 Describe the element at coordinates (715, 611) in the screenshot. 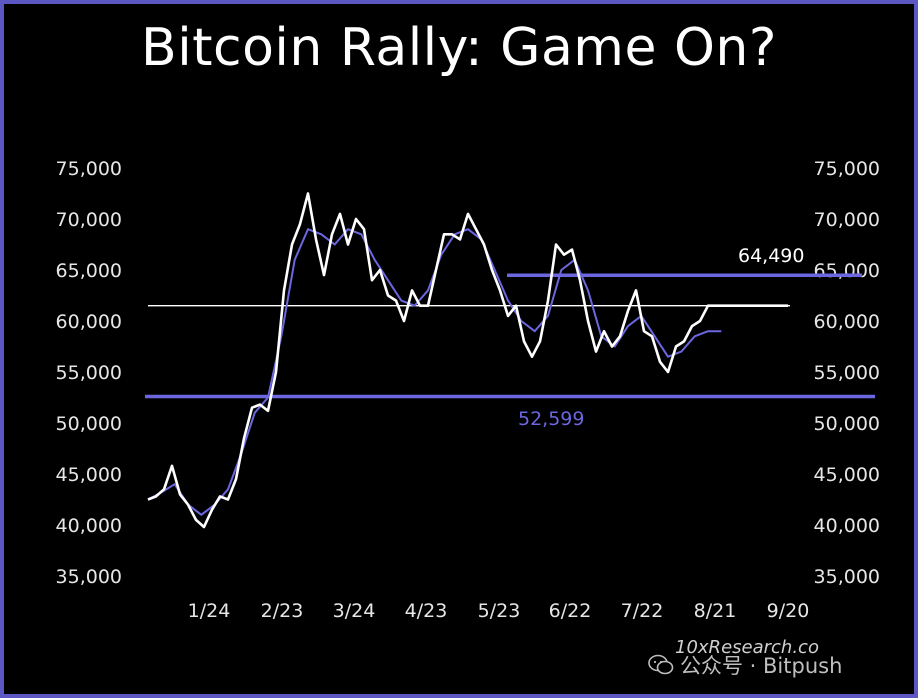

I see `x-tick: 8/21` at that location.